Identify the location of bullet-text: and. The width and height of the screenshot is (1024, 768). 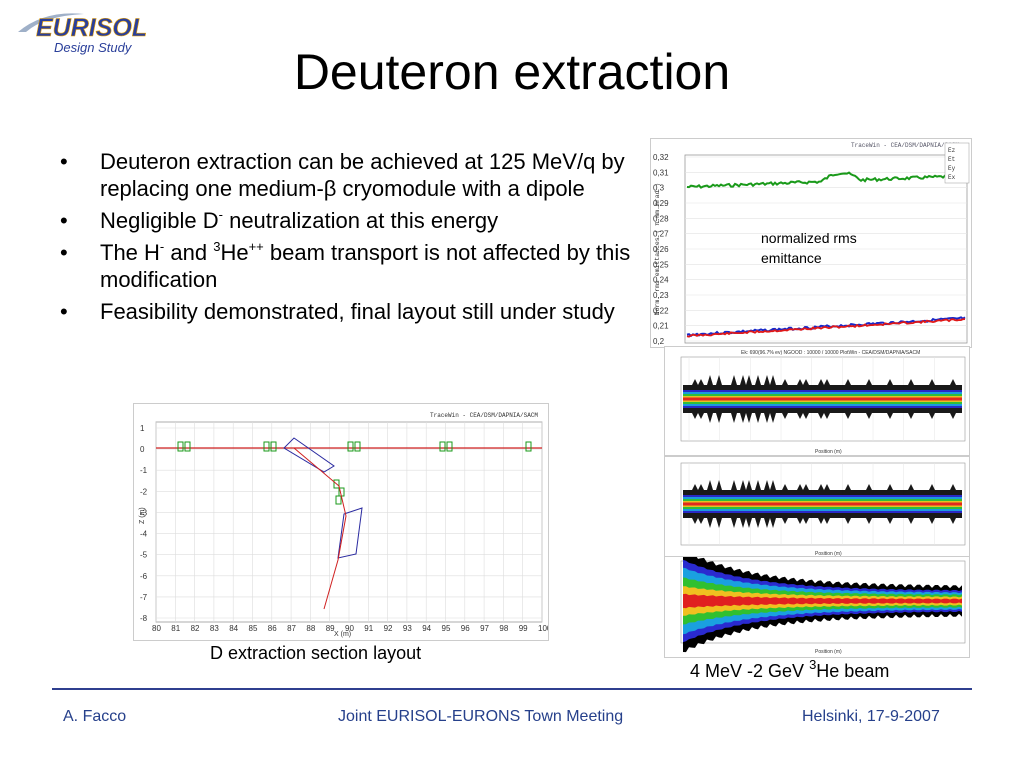
(189, 252).